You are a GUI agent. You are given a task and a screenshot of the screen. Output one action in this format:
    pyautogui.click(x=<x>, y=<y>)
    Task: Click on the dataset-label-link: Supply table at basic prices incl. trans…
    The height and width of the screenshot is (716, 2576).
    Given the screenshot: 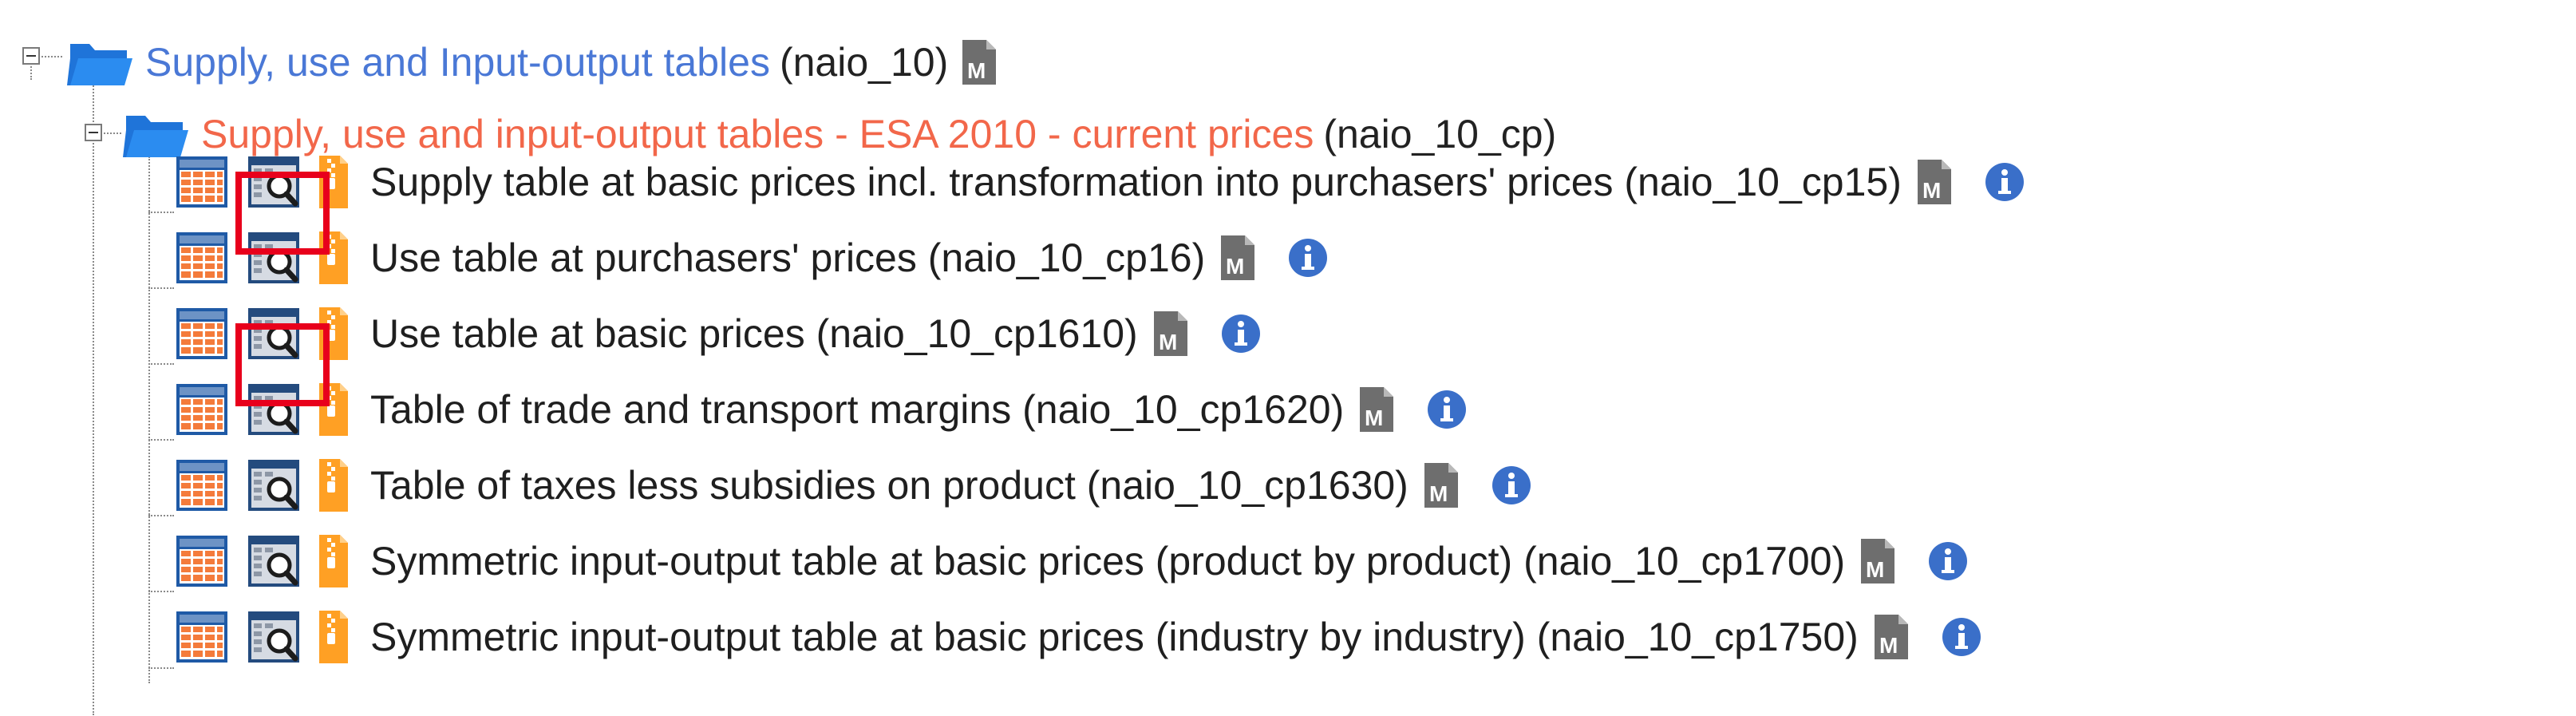 What is the action you would take?
    pyautogui.click(x=1136, y=182)
    